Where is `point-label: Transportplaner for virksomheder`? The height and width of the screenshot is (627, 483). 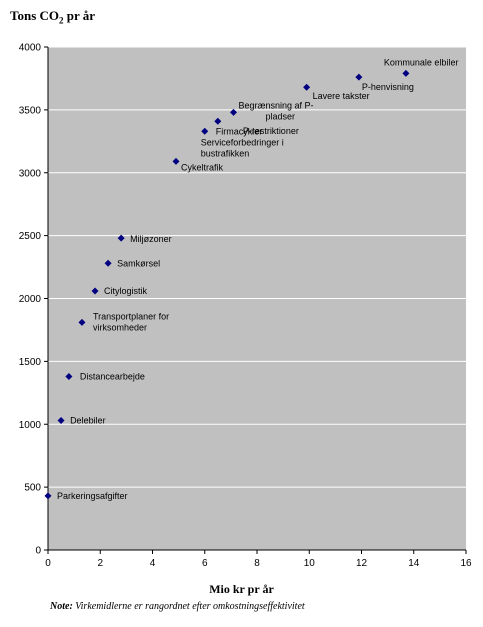 point-label: Transportplaner for virksomheder is located at coordinates (131, 321).